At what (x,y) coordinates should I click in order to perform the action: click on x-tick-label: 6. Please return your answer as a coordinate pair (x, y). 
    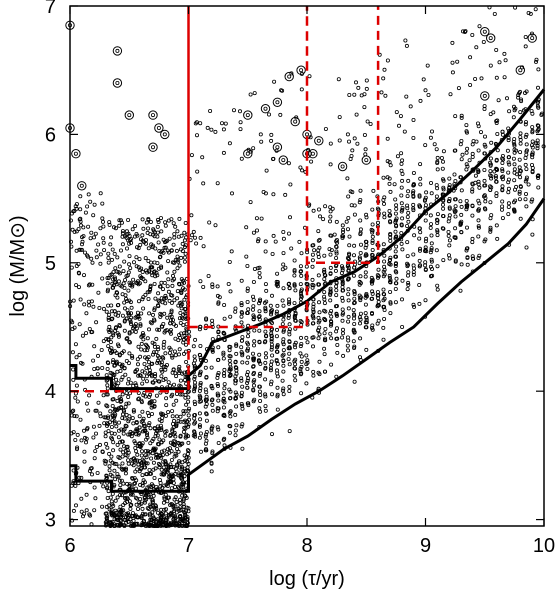
    Looking at the image, I should click on (69, 546).